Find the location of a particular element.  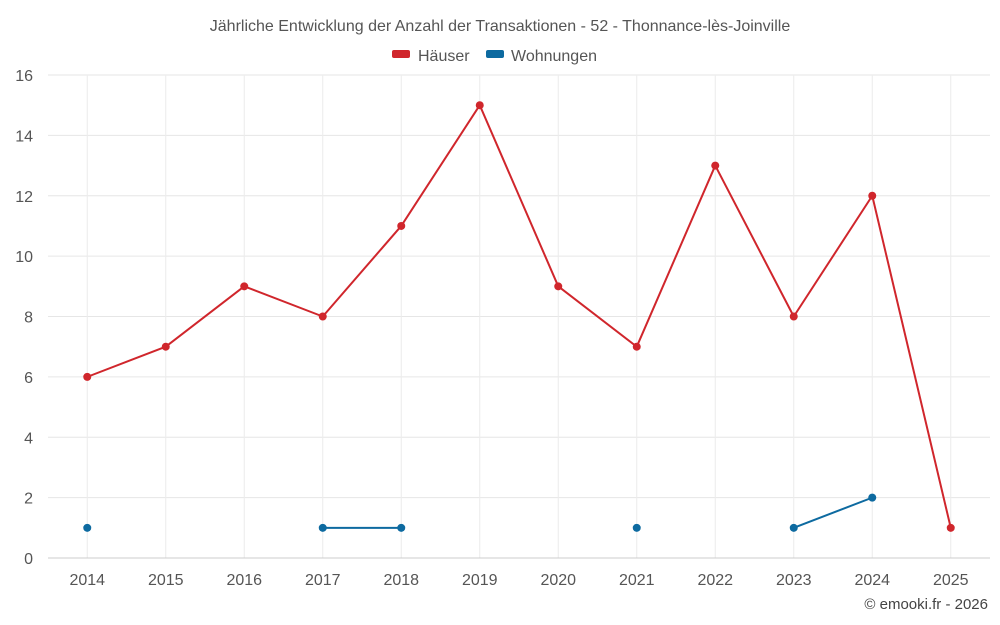

x-tick-label: 2024 is located at coordinates (872, 580).